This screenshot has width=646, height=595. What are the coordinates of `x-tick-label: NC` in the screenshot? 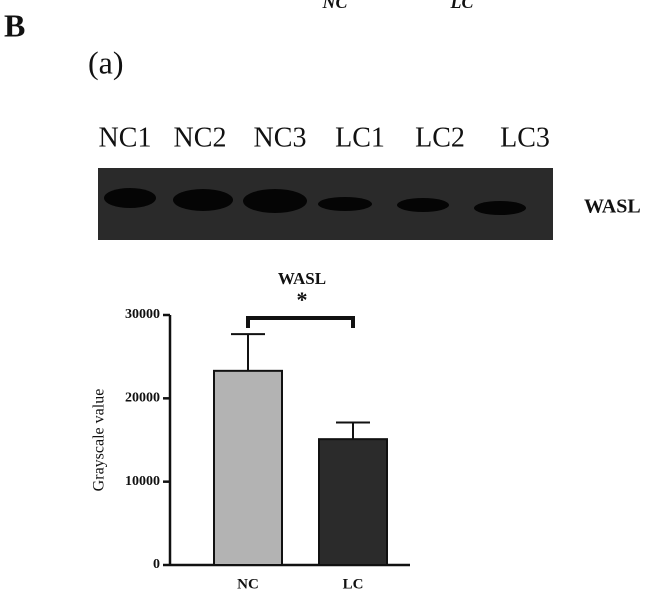 It's located at (248, 584).